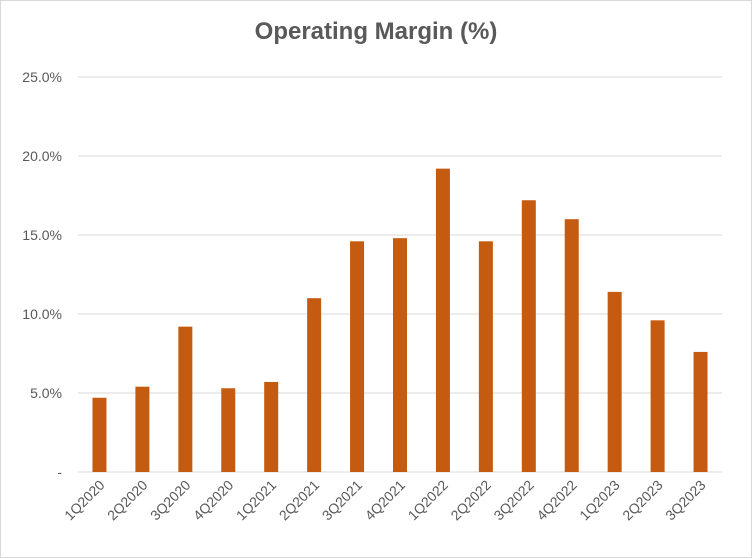  I want to click on bar-2Q2023, so click(657, 396).